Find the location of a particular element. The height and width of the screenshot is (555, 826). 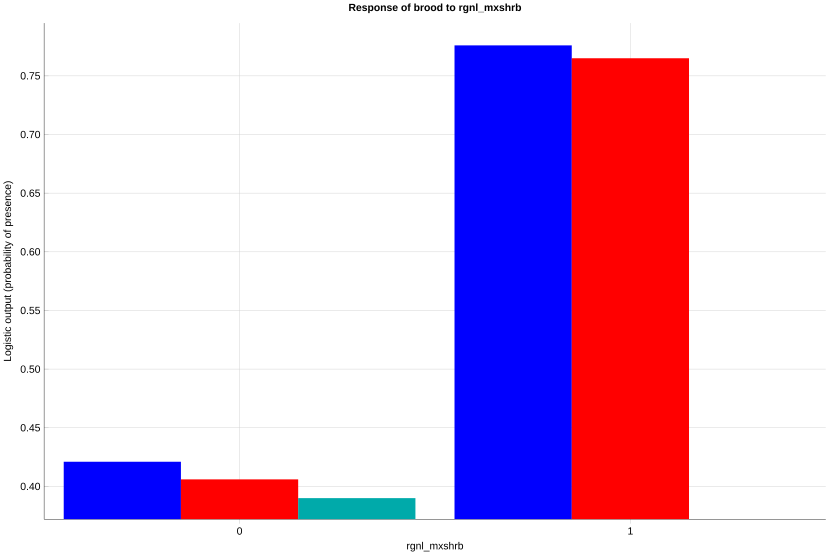

y-tick-label: 0.50 is located at coordinates (30, 369).